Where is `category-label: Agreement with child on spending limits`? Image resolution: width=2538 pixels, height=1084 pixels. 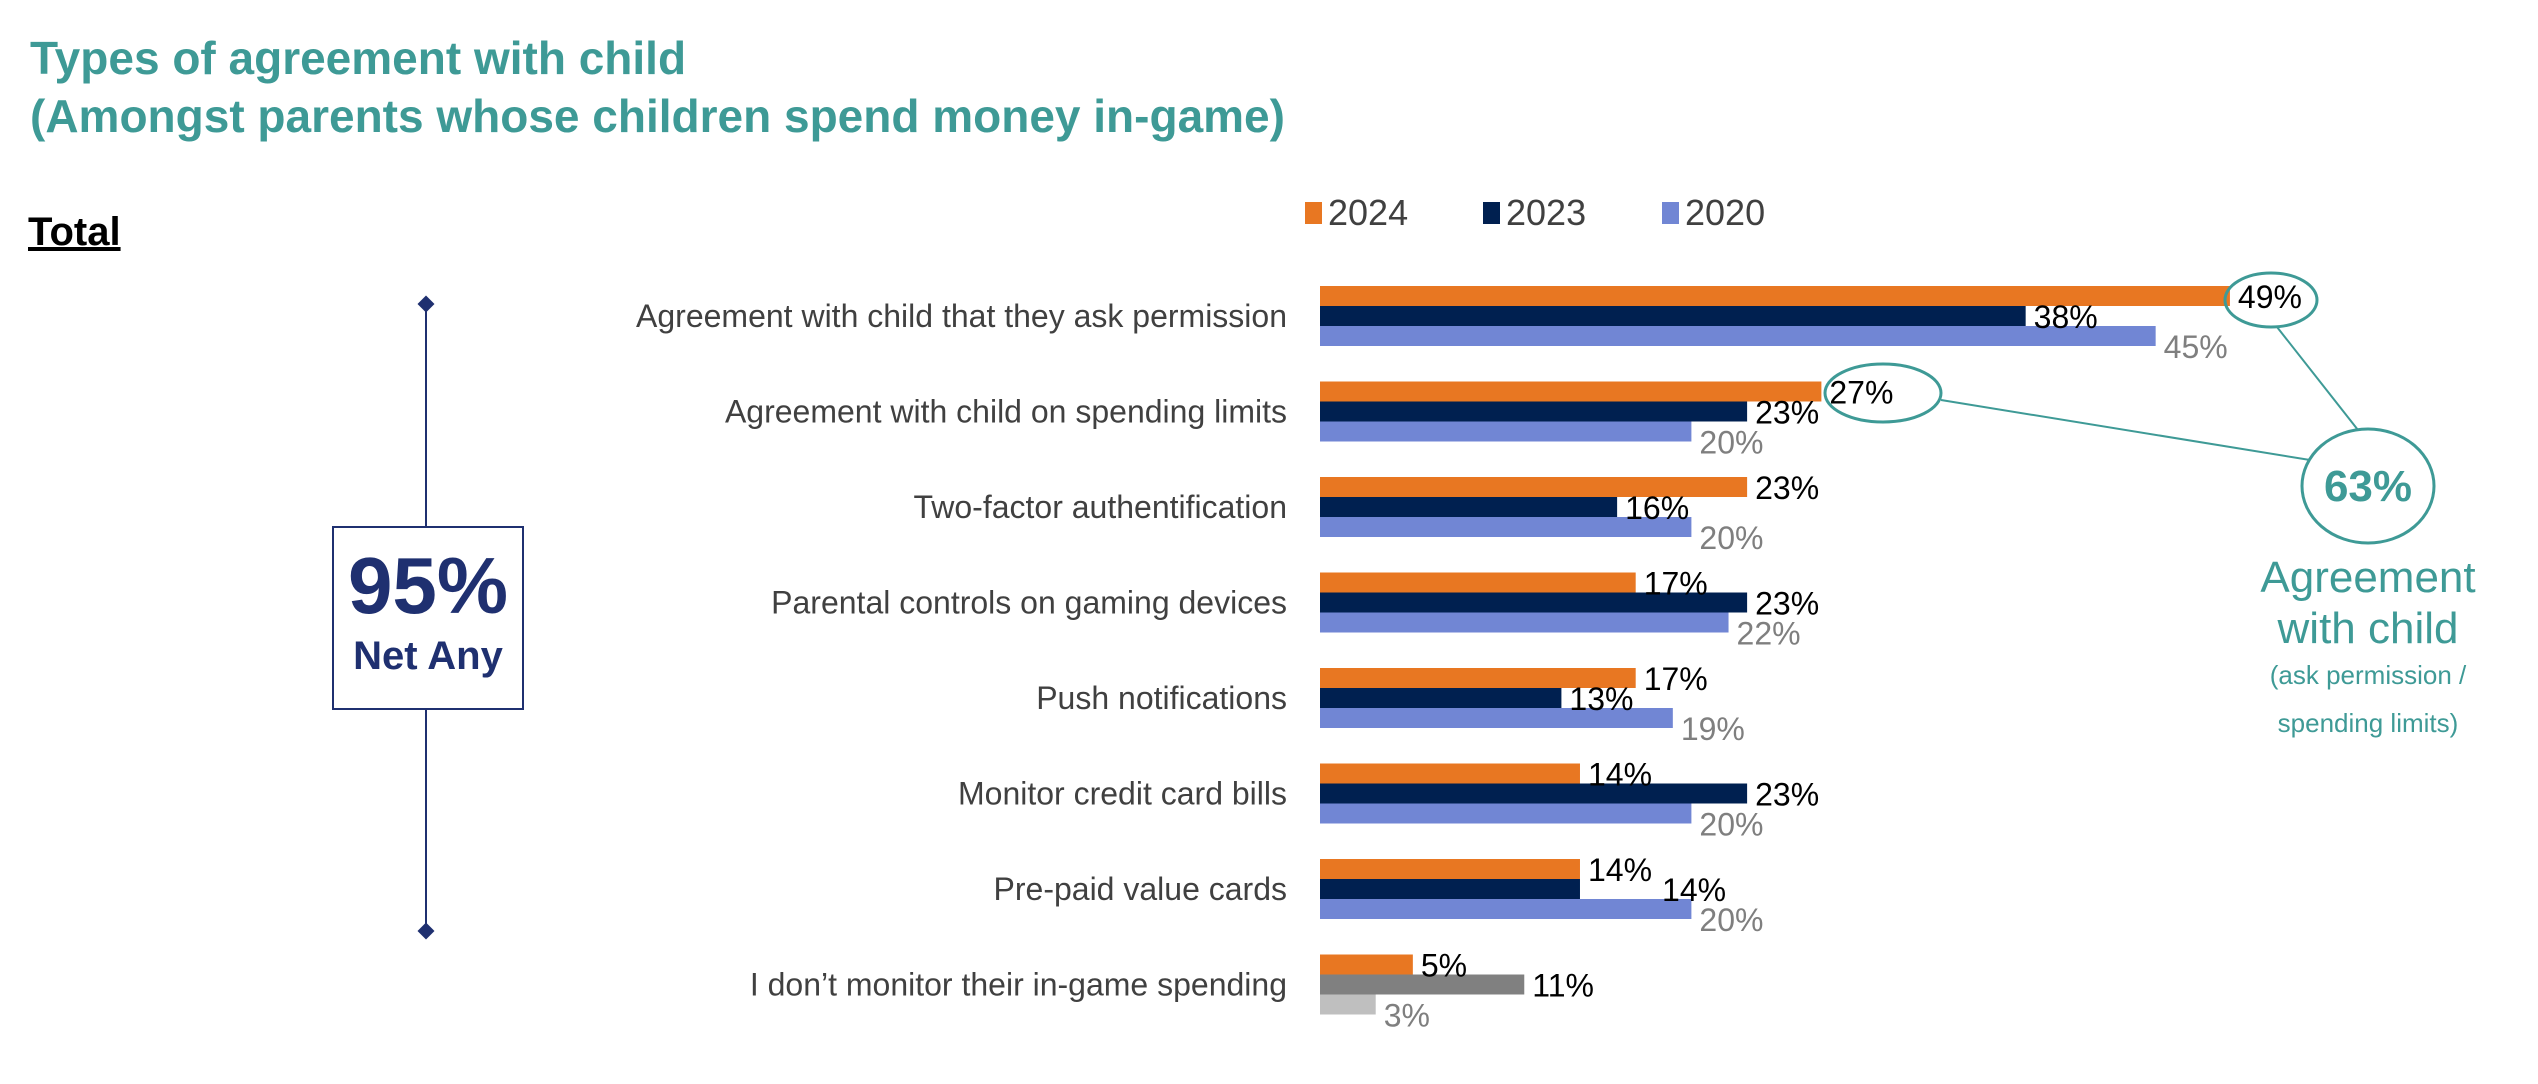 category-label: Agreement with child on spending limits is located at coordinates (1006, 412).